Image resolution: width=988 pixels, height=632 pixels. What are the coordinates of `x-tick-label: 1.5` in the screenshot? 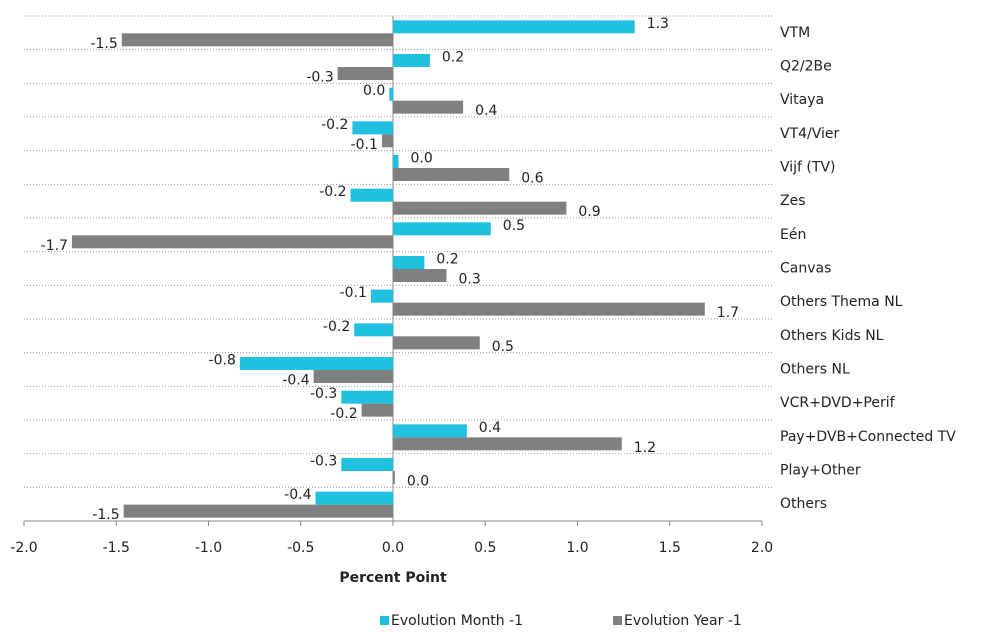 It's located at (670, 548).